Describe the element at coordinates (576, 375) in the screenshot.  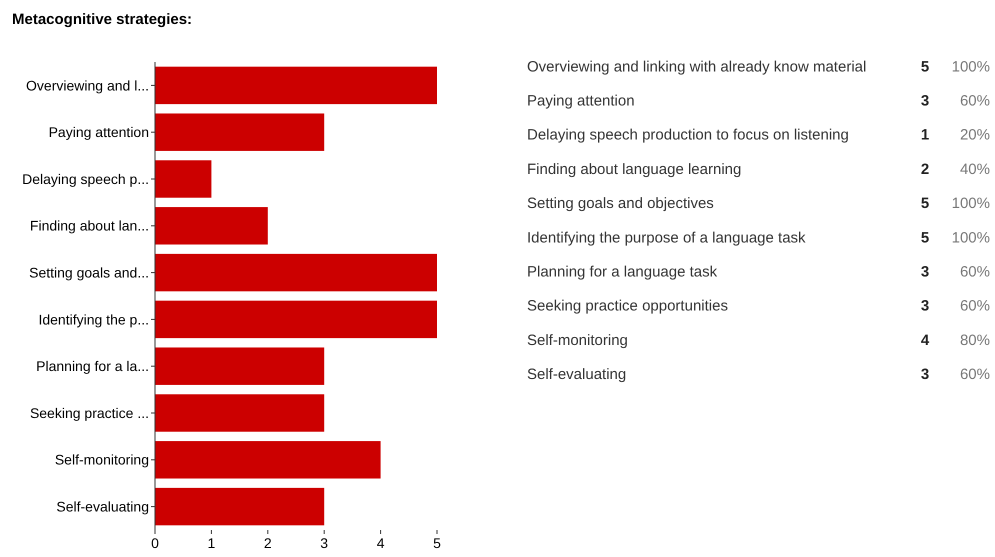
I see `category-label: Self-evaluating` at that location.